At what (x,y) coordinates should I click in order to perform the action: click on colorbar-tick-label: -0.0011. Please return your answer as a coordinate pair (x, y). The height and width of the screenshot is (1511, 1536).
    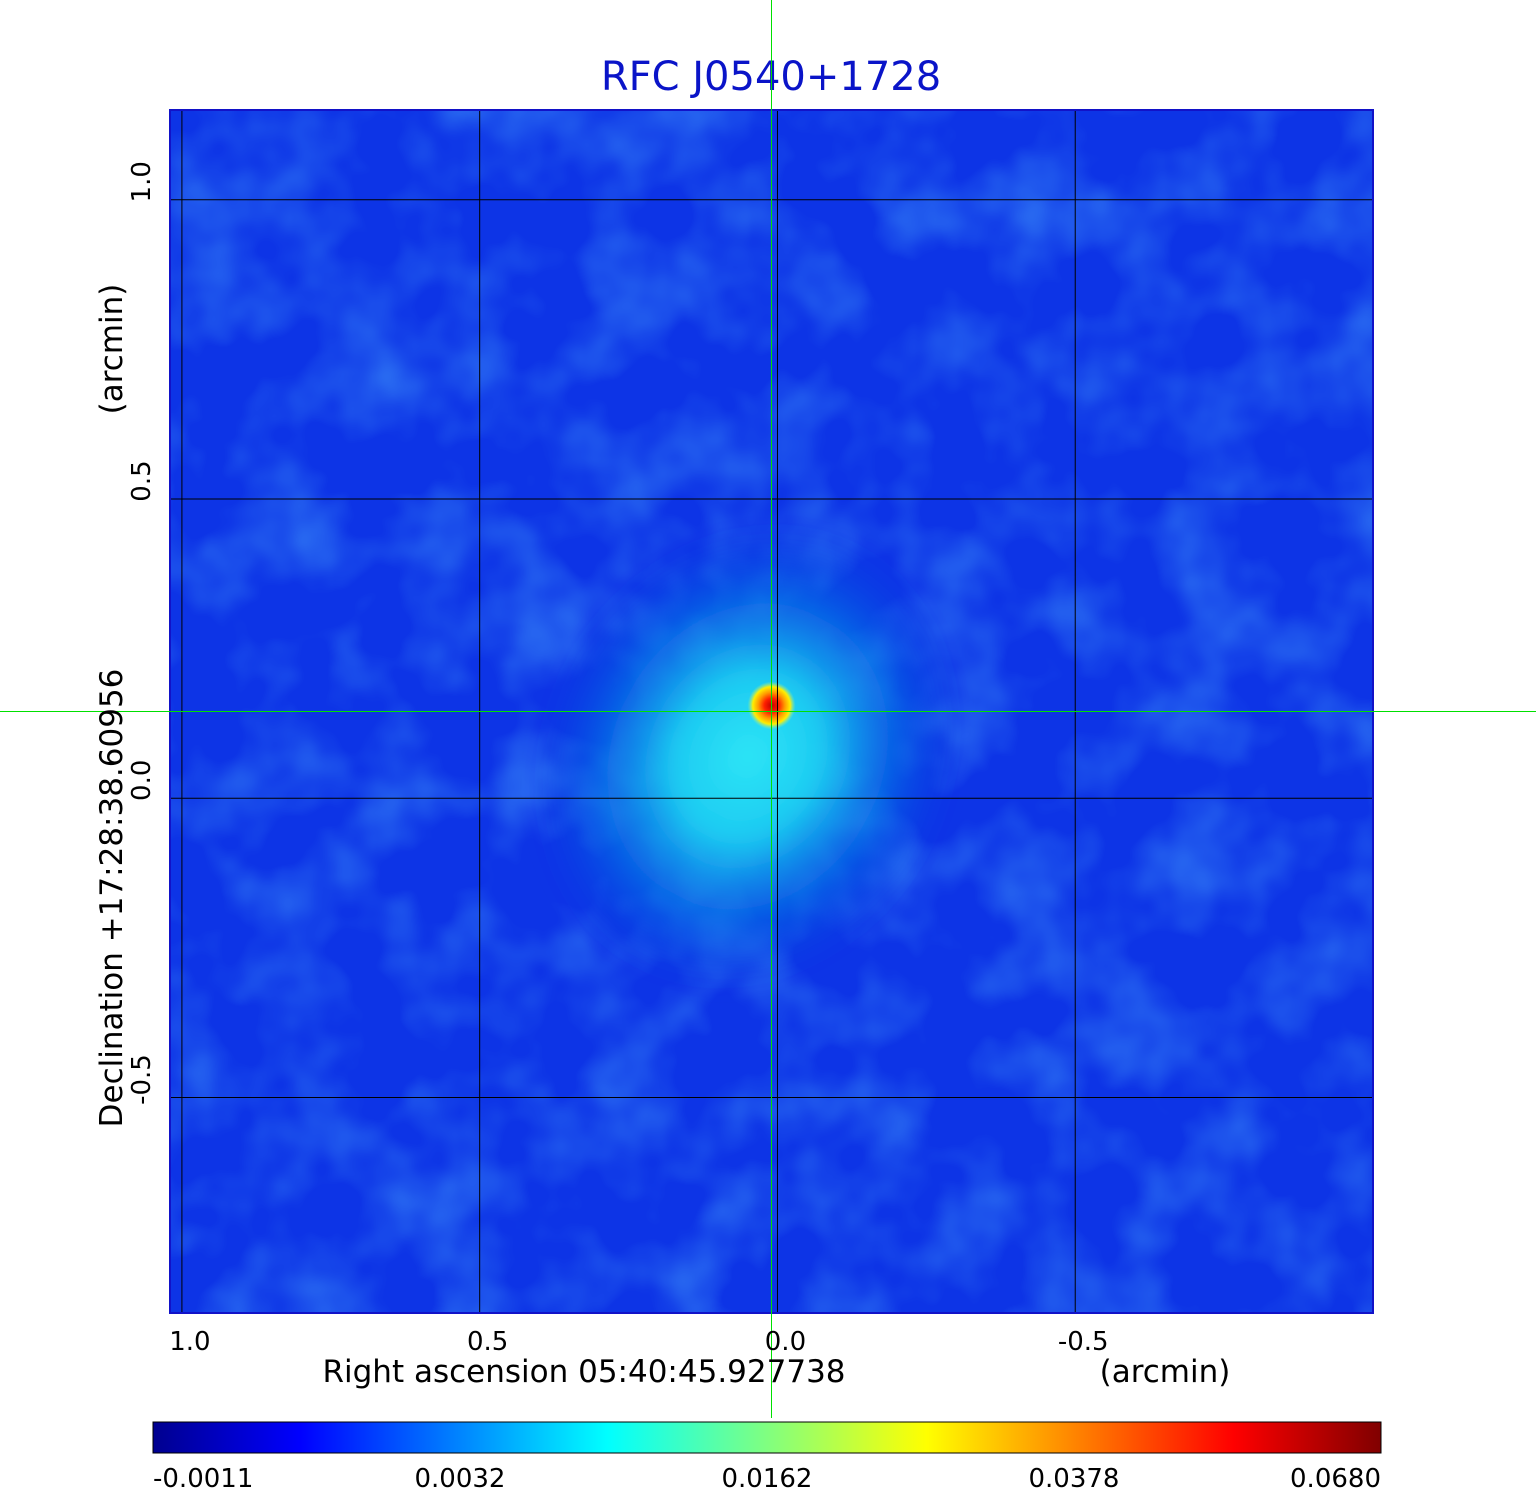
    Looking at the image, I should click on (203, 1479).